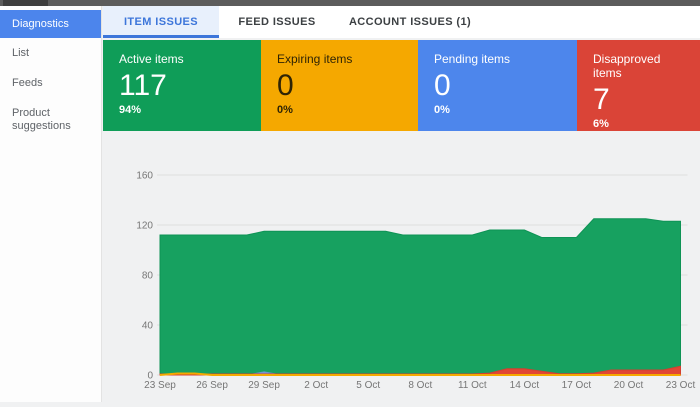 This screenshot has width=700, height=407. I want to click on card-title: Active items, so click(151, 59).